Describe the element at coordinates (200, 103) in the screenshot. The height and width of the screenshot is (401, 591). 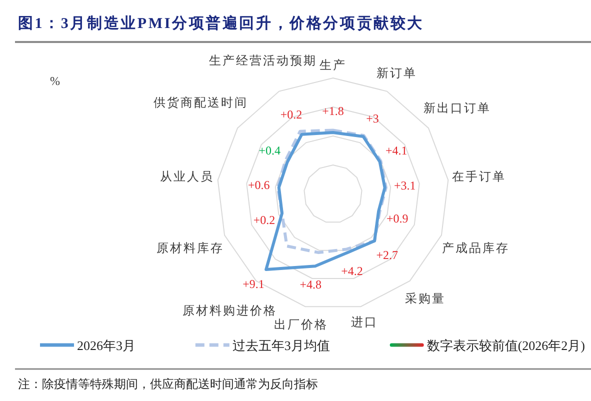
I see `spoke-label: 供货商配送时间` at that location.